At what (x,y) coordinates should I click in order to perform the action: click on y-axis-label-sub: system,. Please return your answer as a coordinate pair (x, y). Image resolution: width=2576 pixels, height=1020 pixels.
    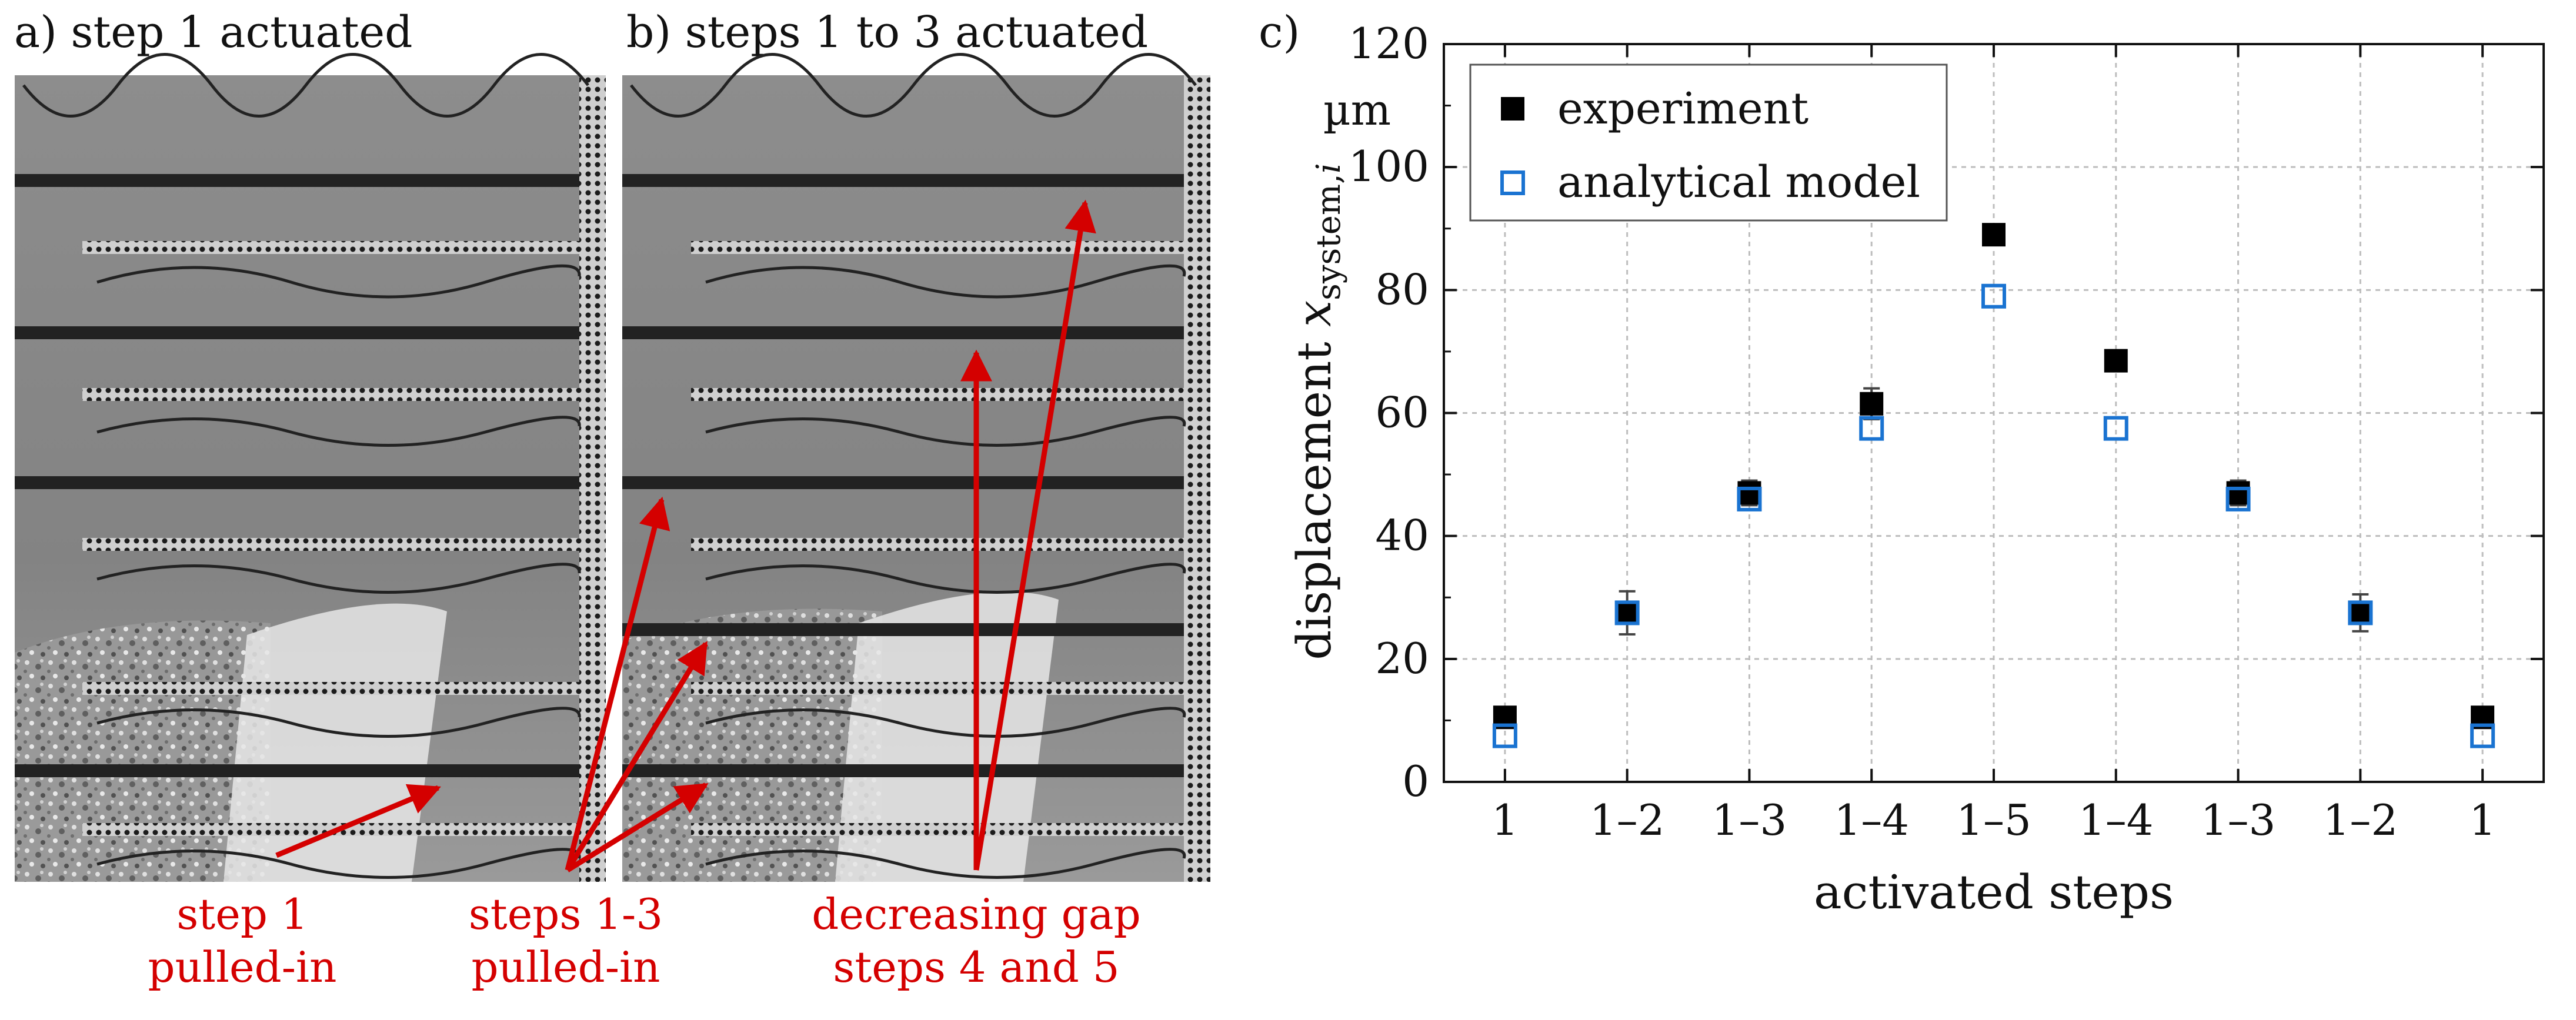
    Looking at the image, I should click on (1329, 236).